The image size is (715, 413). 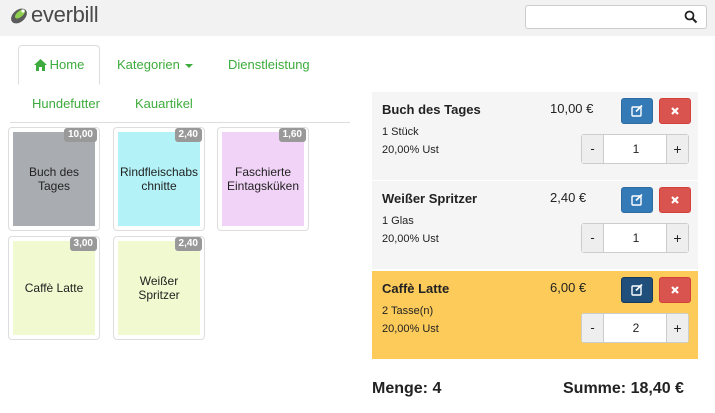 I want to click on search-box, so click(x=616, y=17).